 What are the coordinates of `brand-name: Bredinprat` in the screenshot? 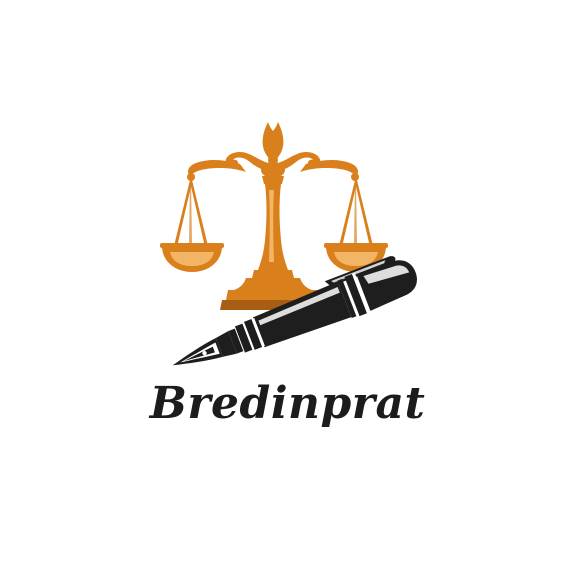 It's located at (287, 403).